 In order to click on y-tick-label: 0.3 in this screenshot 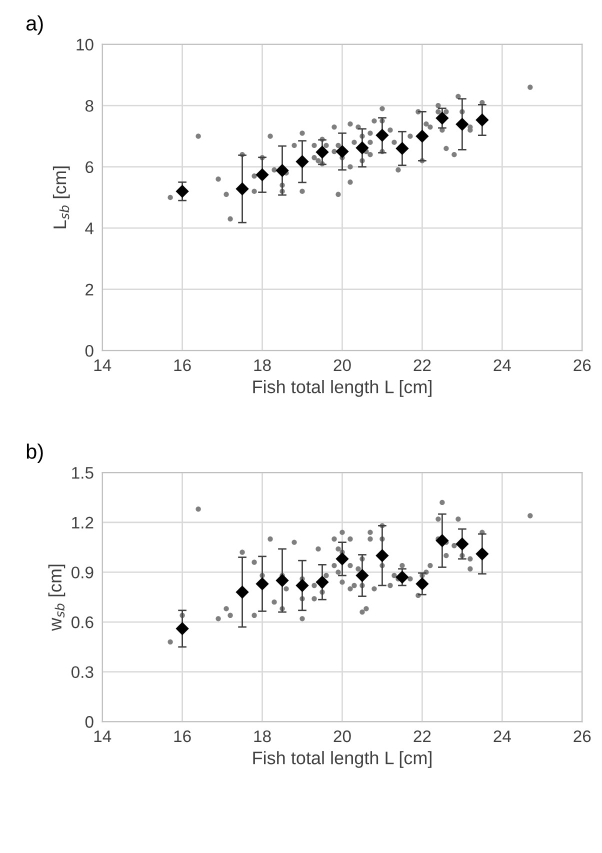, I will do `click(82, 672)`.